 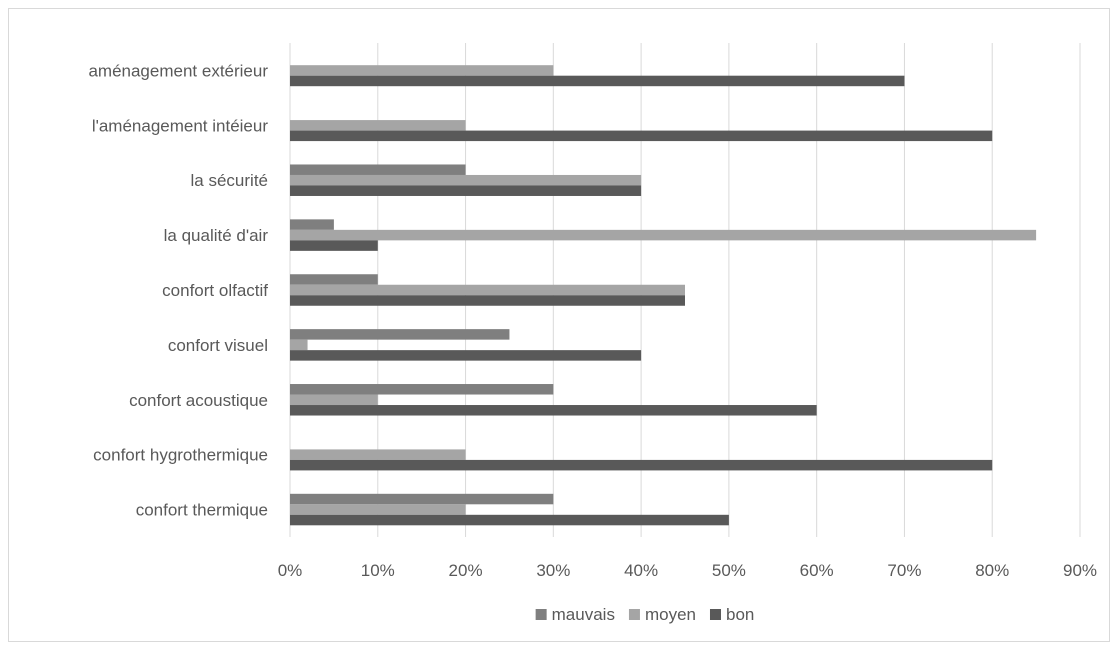 What do you see at coordinates (904, 570) in the screenshot?
I see `x-tick-label: 70%` at bounding box center [904, 570].